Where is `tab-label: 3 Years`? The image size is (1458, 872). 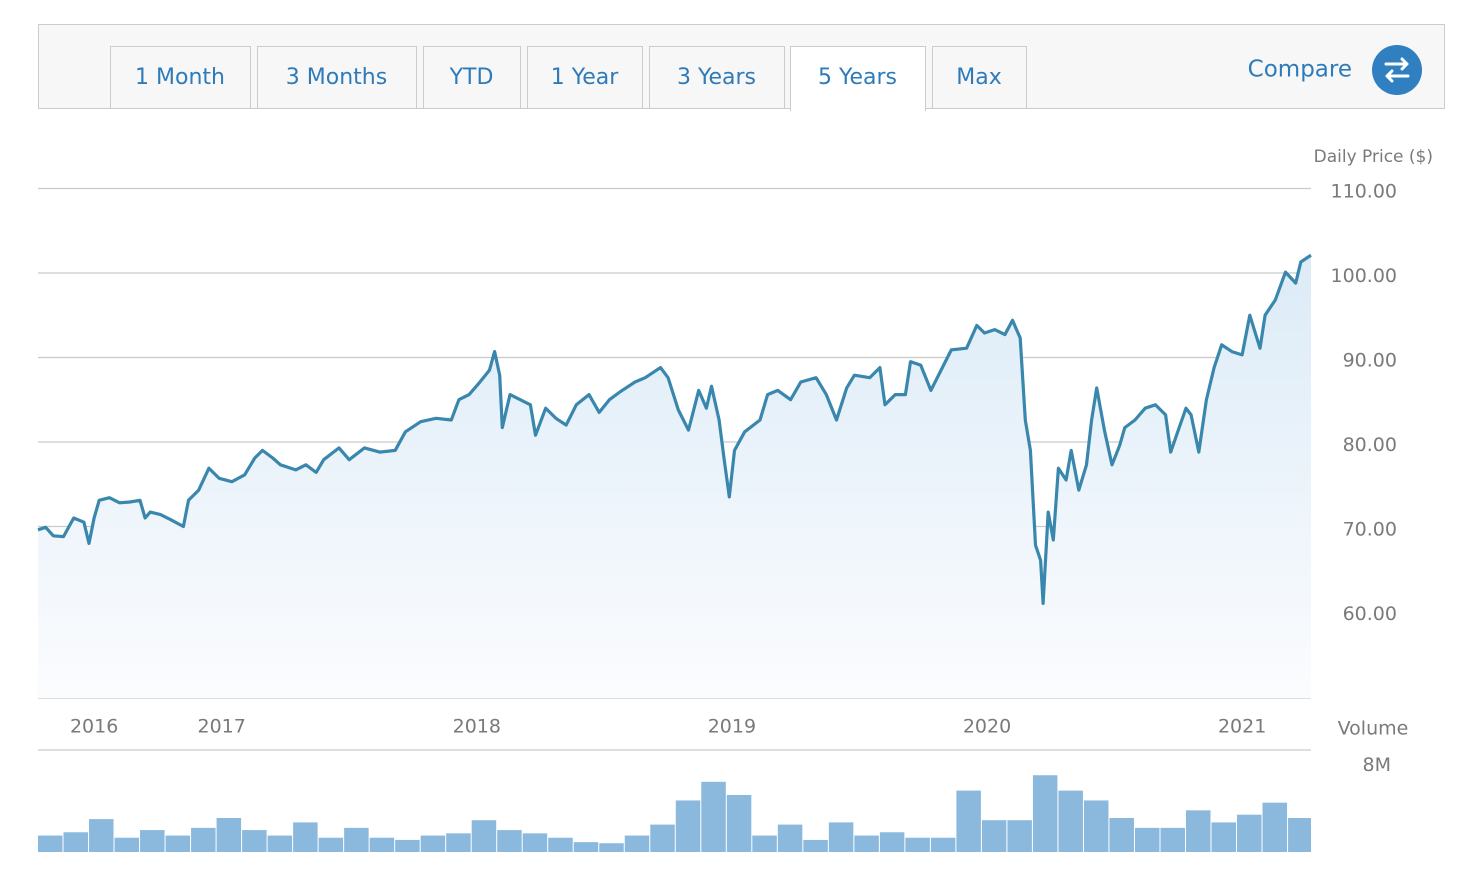
tab-label: 3 Years is located at coordinates (716, 77).